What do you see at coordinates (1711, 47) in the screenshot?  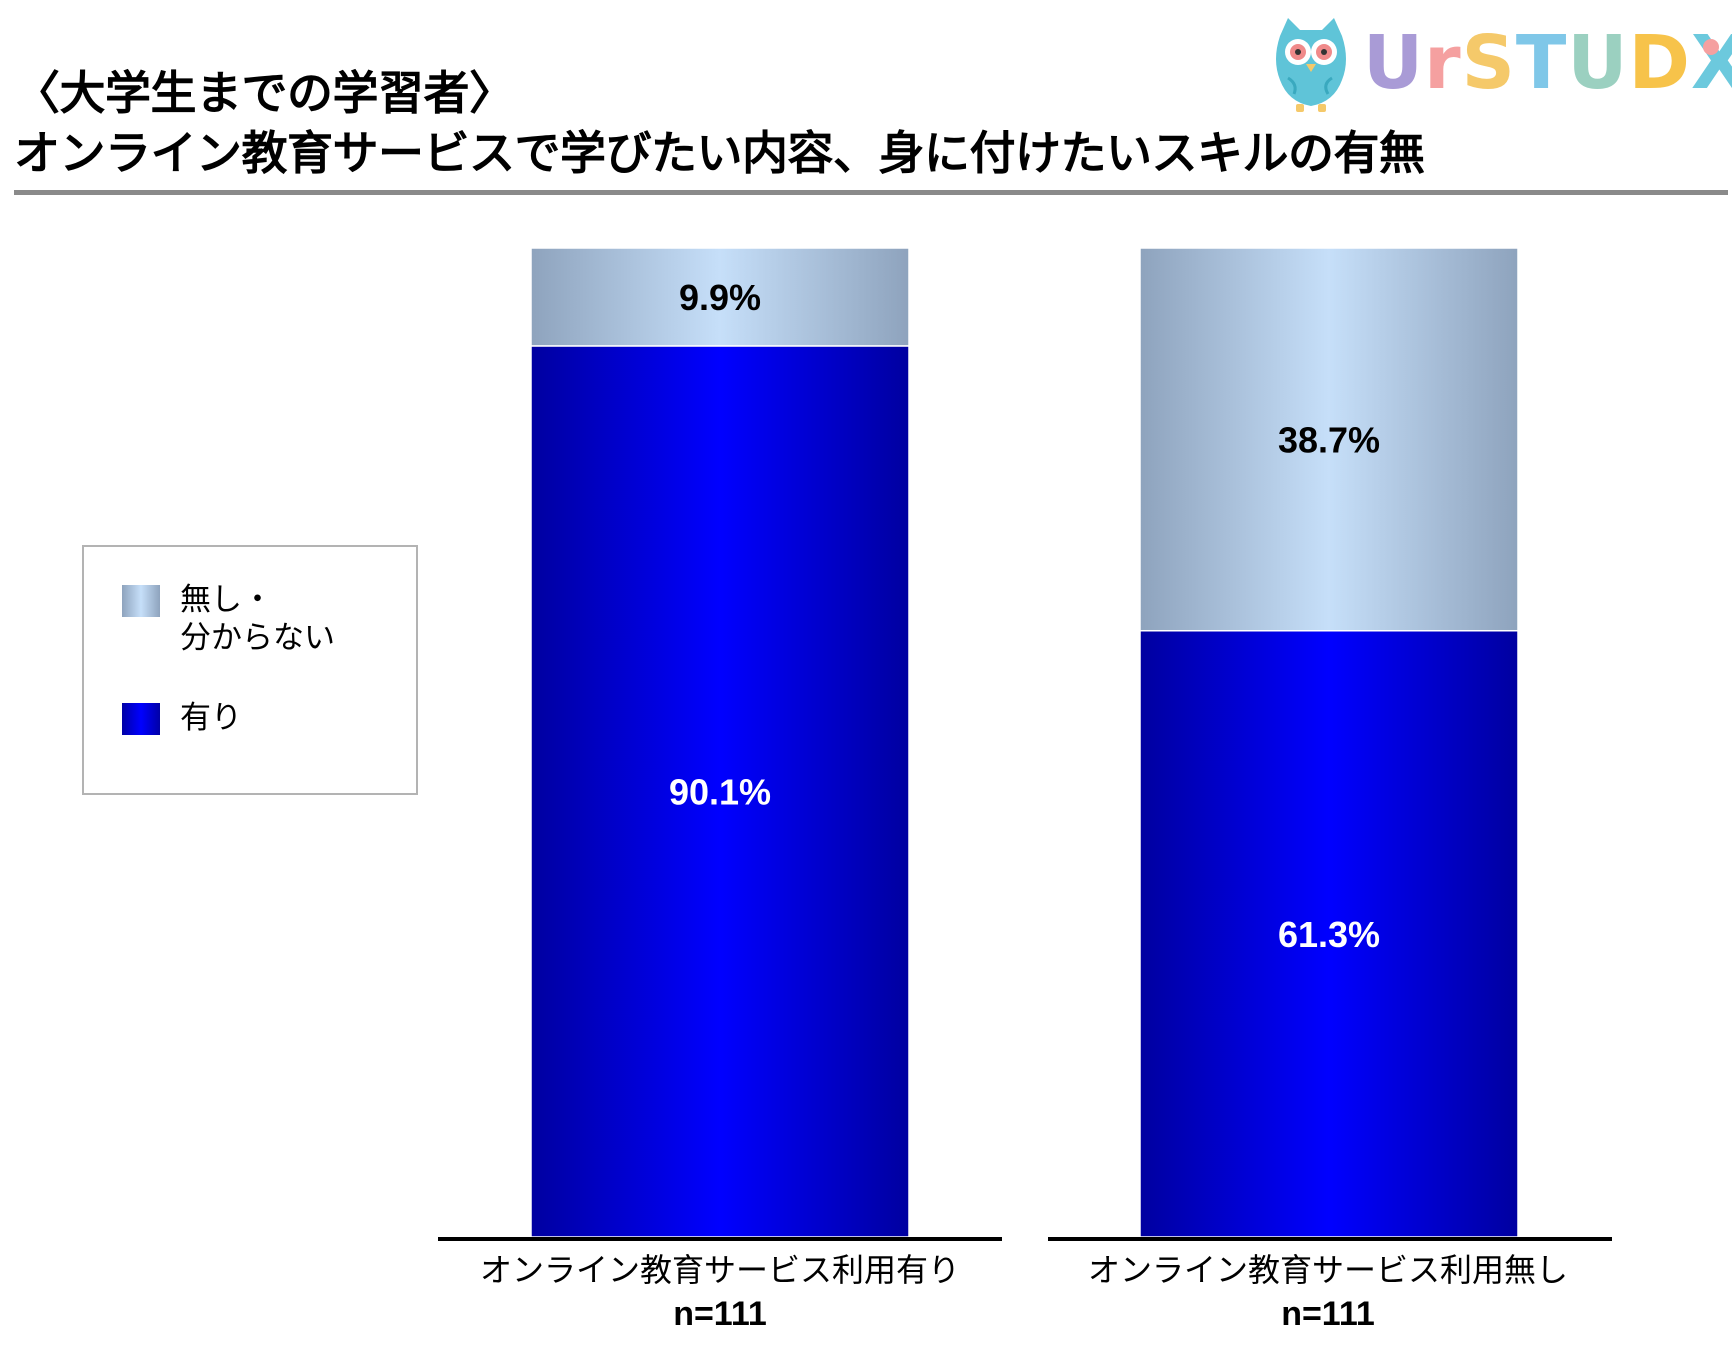 I see `sparkle-icon` at bounding box center [1711, 47].